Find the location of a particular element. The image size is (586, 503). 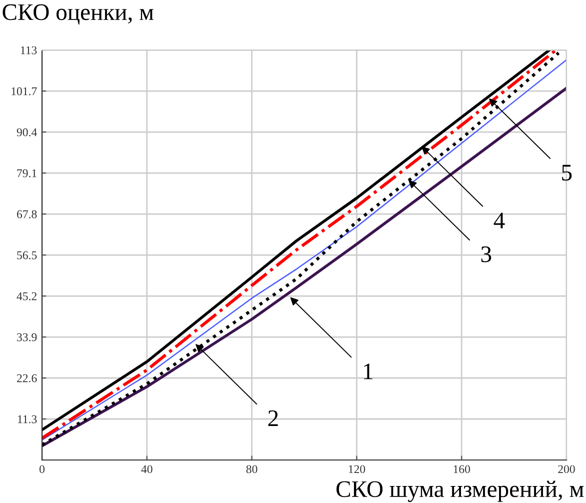

y-tick-label: 67.8 is located at coordinates (27, 214).